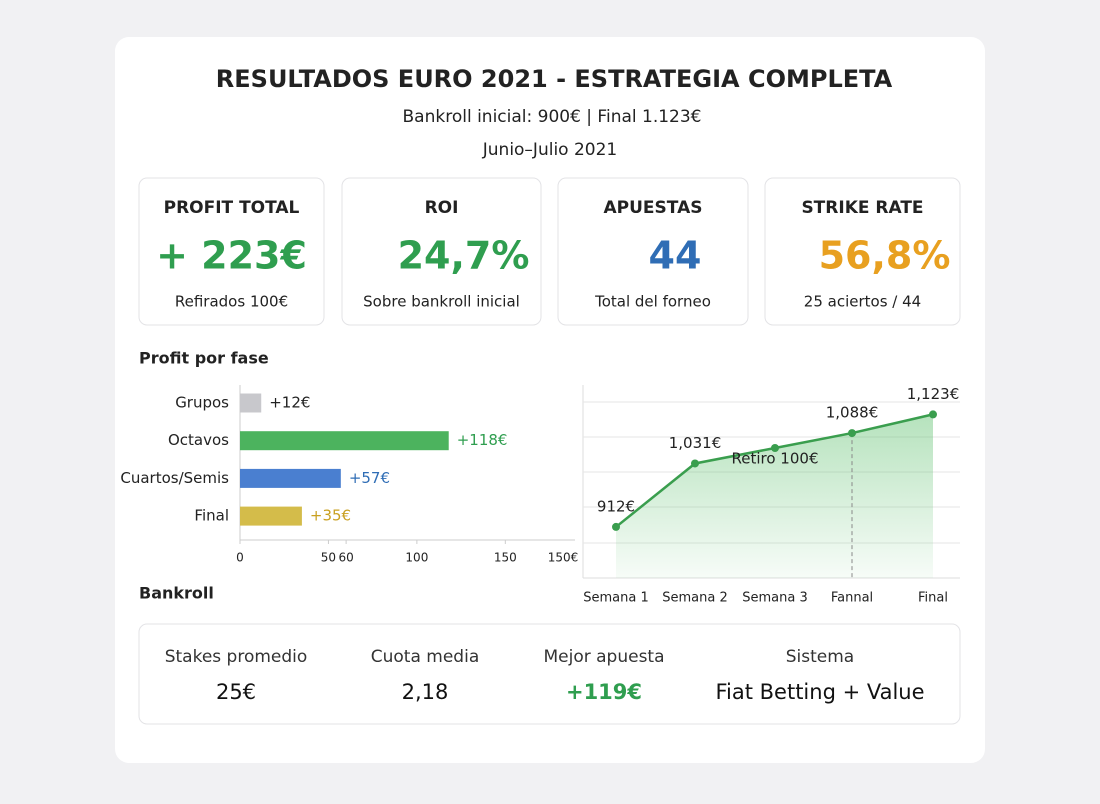 The height and width of the screenshot is (804, 1100). What do you see at coordinates (695, 598) in the screenshot?
I see `x-tick-label: Semana 2` at bounding box center [695, 598].